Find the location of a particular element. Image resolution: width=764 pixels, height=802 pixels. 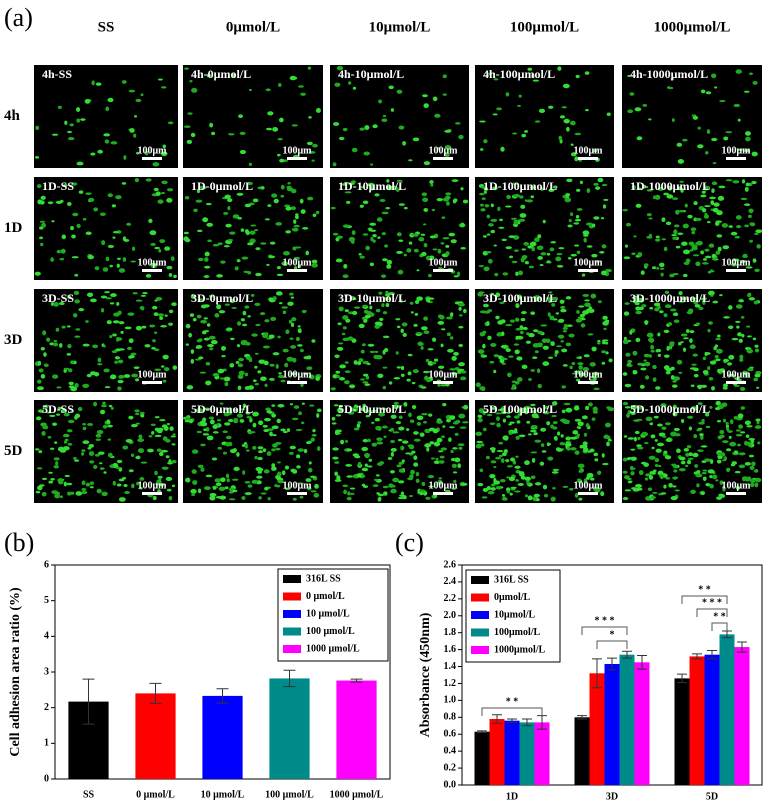

legend-swatch is located at coordinates (480, 632).